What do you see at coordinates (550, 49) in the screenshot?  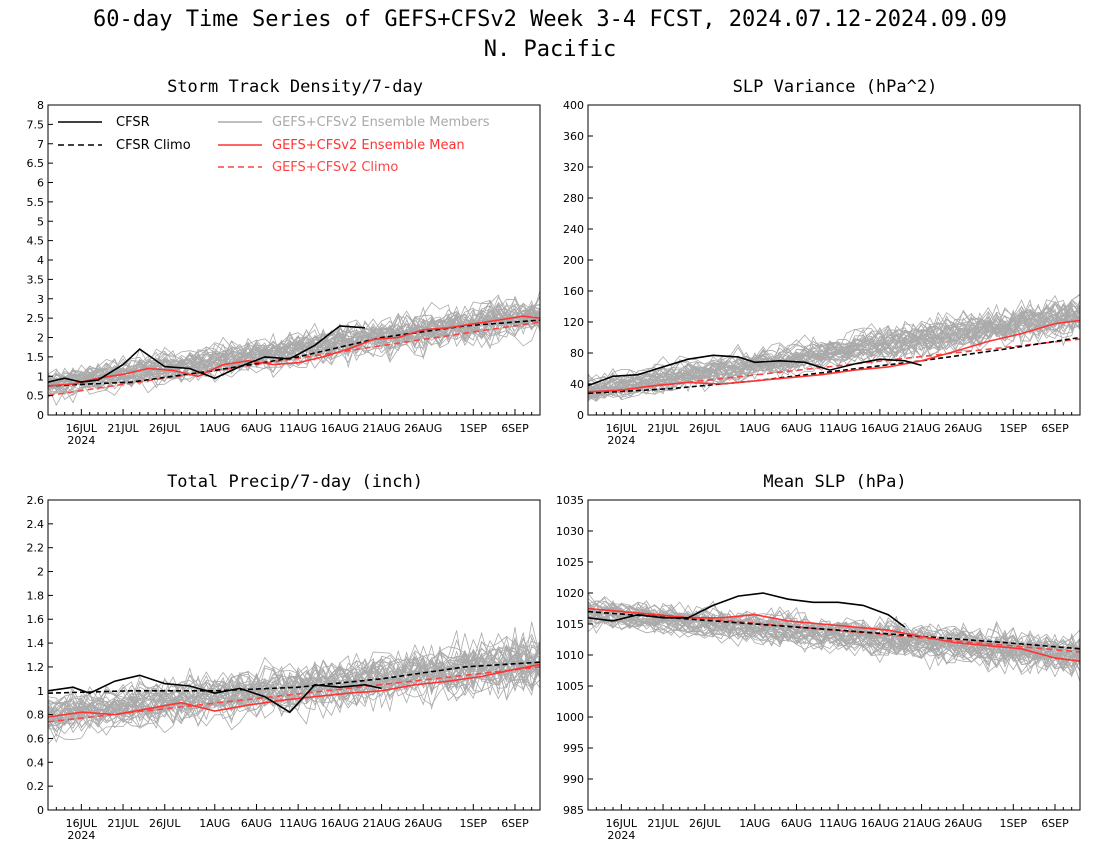 I see `figure-subtitle: N. Pacific` at bounding box center [550, 49].